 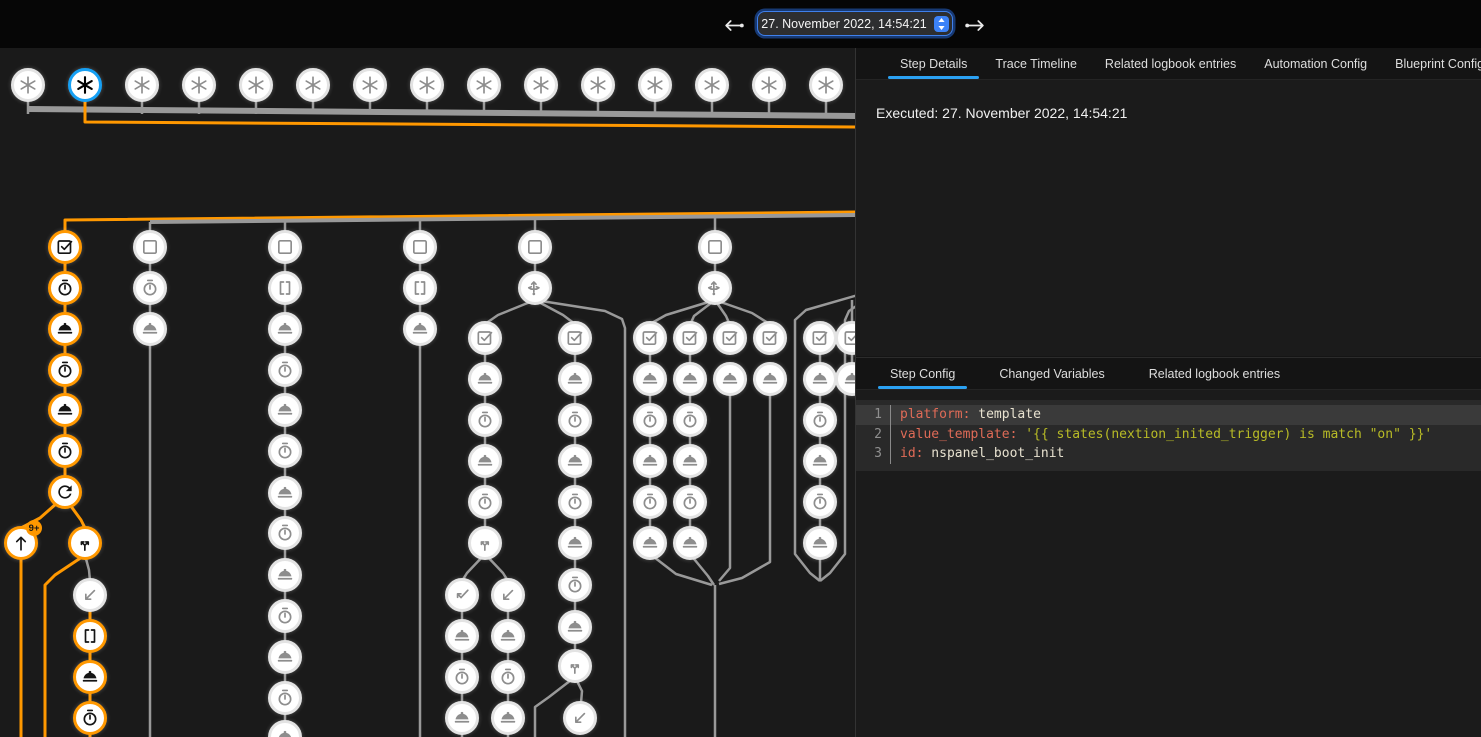 What do you see at coordinates (1214, 373) in the screenshot?
I see `tab-related-logbook-entries: Related logbook entries` at bounding box center [1214, 373].